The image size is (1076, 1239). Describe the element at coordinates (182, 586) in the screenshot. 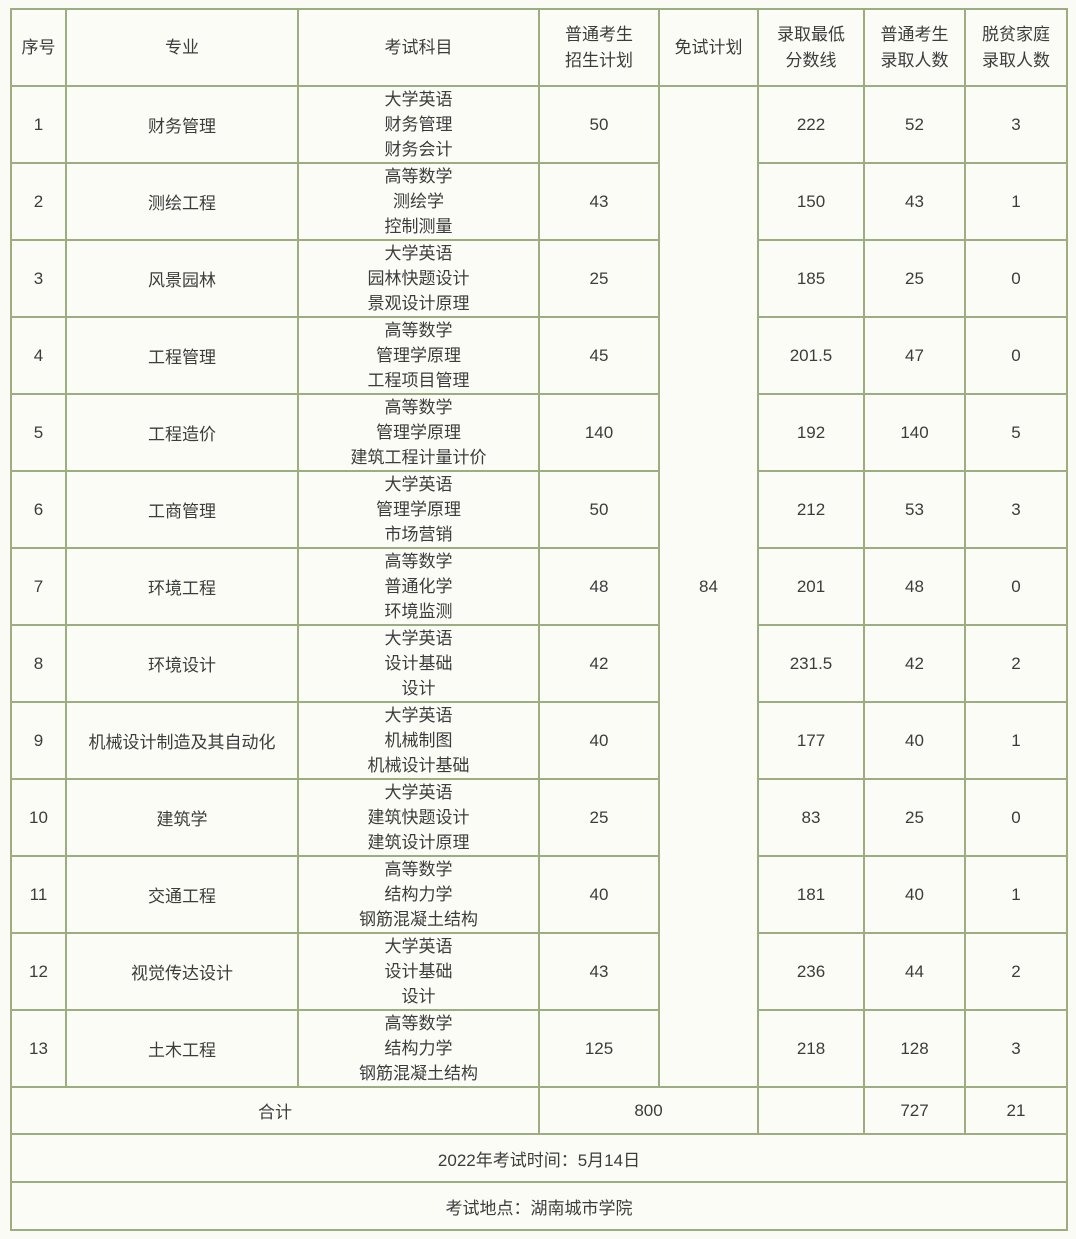

I see `major-cell: 环境工程` at that location.